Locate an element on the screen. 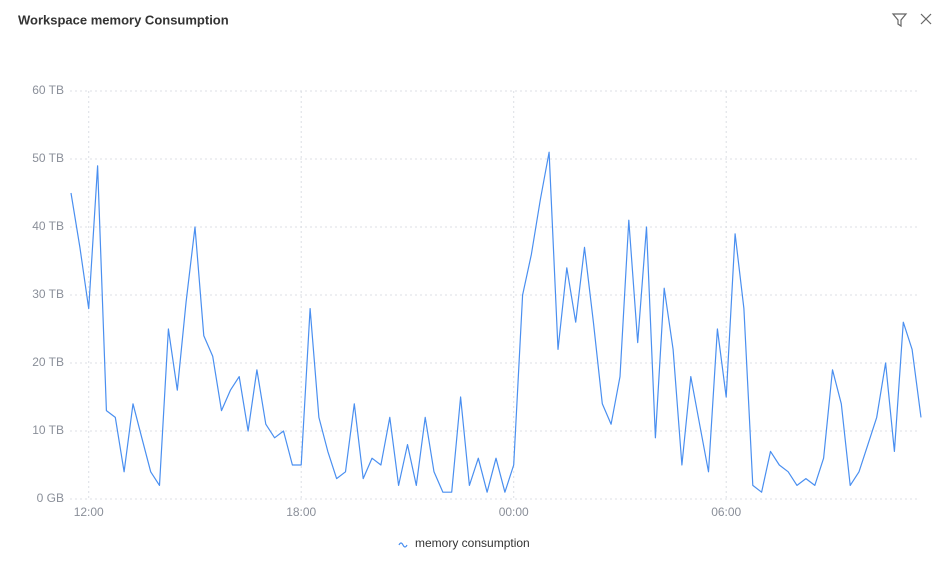  y-tick-label: 60 TB is located at coordinates (48, 90).